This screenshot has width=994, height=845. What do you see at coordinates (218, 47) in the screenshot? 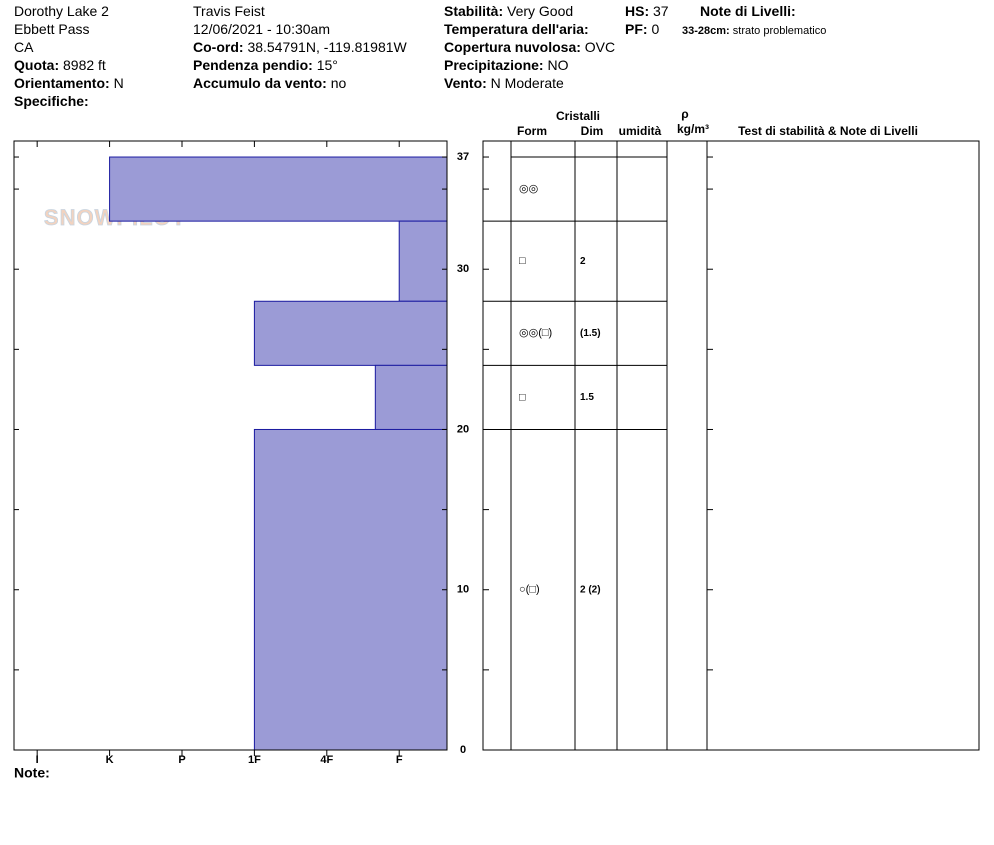
I see `field-label: Co-ord:` at bounding box center [218, 47].